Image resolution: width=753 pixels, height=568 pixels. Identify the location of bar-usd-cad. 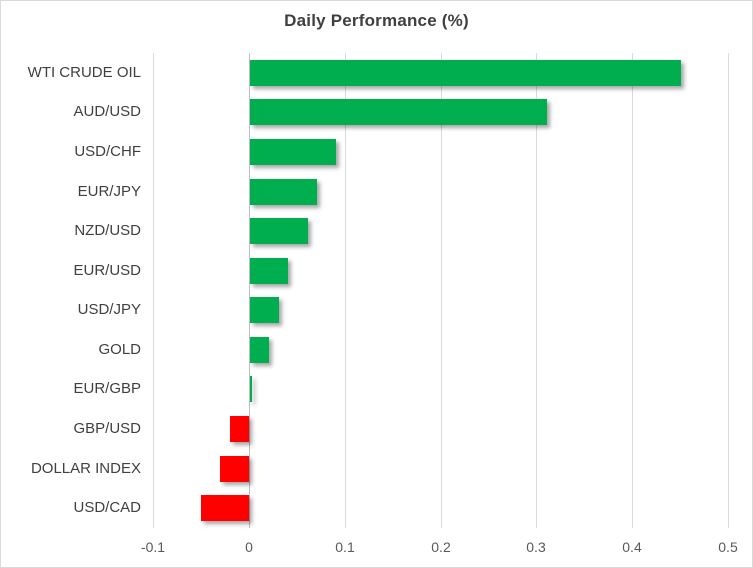
(225, 508).